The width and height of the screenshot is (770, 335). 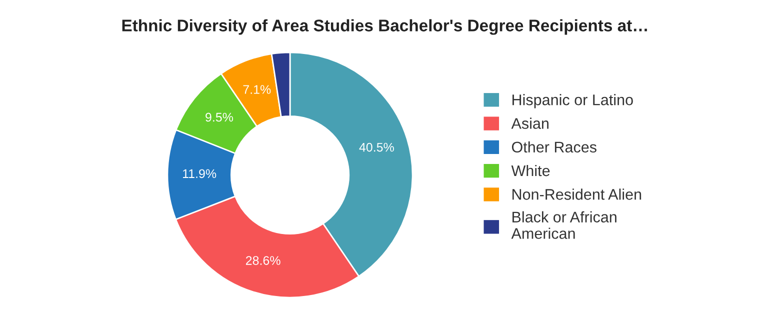 I want to click on data-label: 9.5%, so click(x=220, y=117).